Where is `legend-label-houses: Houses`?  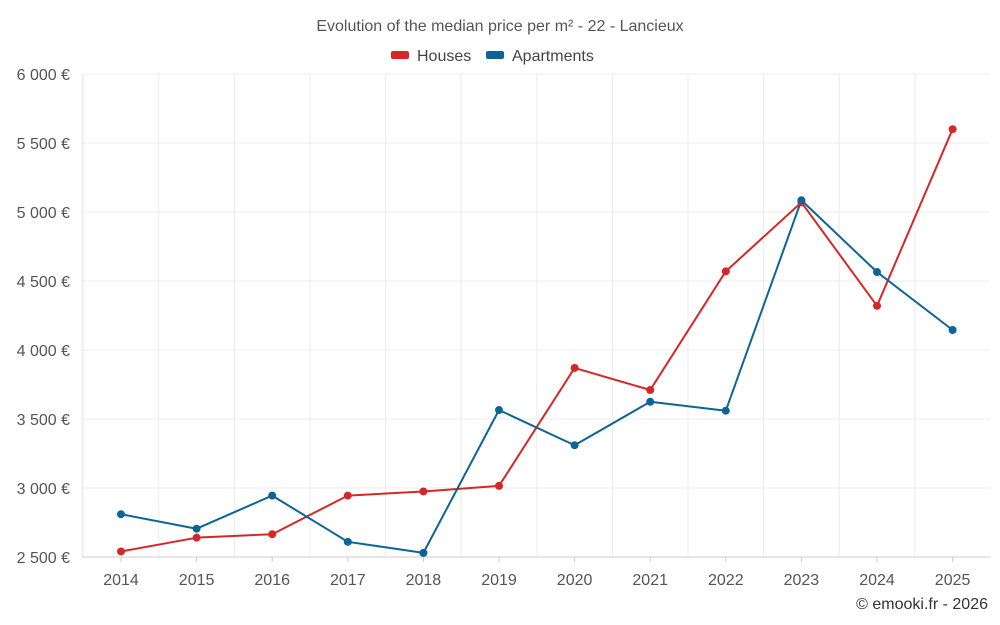
legend-label-houses: Houses is located at coordinates (444, 56).